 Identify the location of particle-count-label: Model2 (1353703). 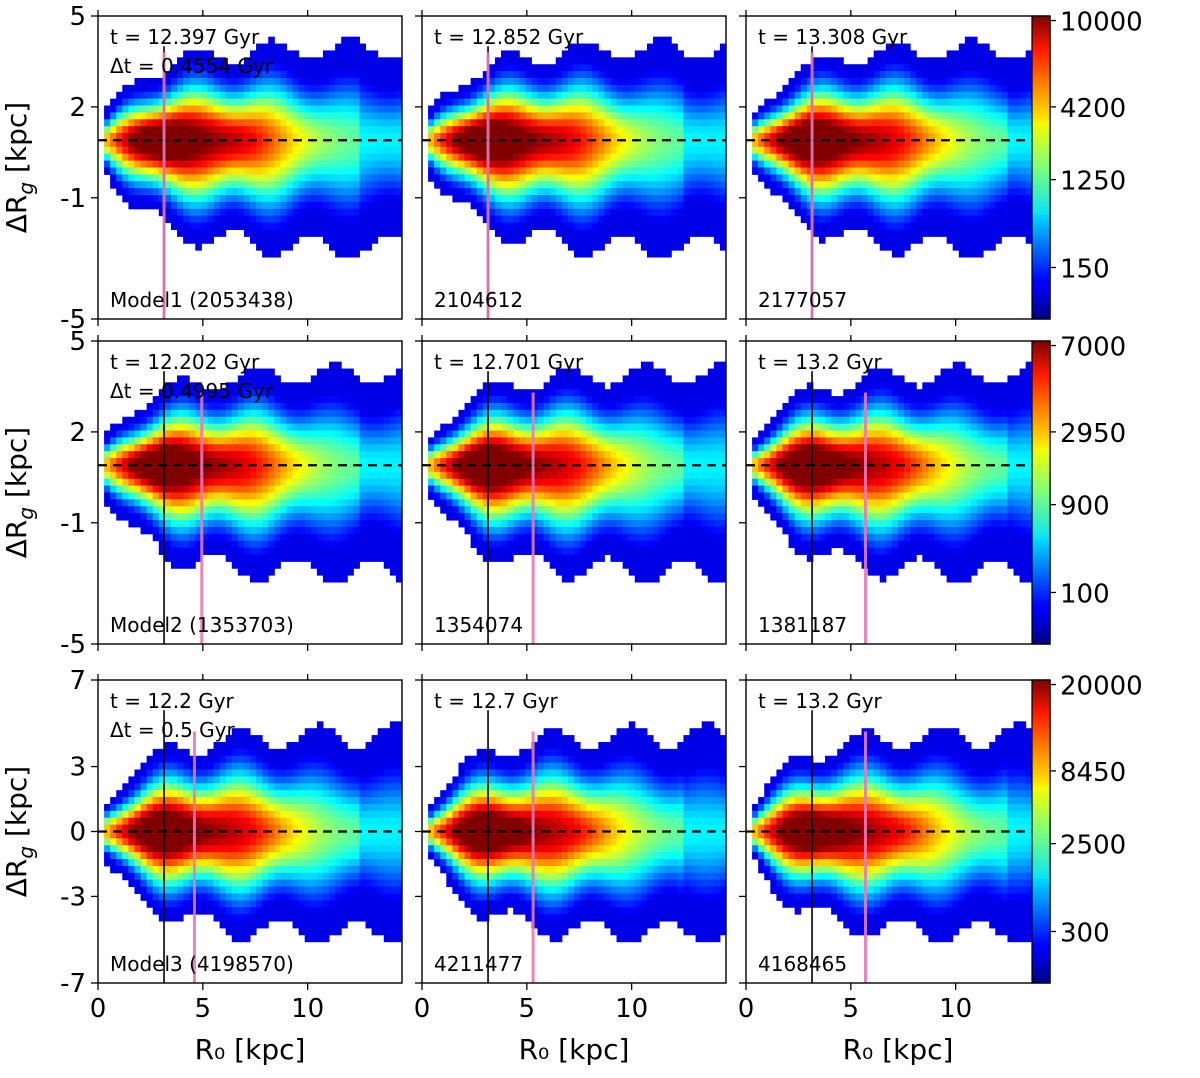
(202, 625).